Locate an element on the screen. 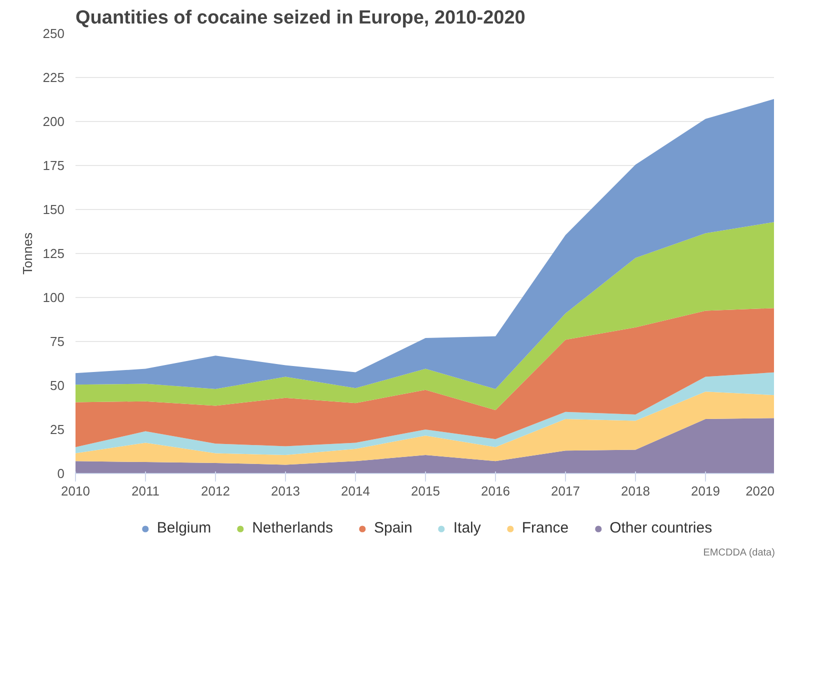  x-tick-label: 2012 is located at coordinates (215, 491).